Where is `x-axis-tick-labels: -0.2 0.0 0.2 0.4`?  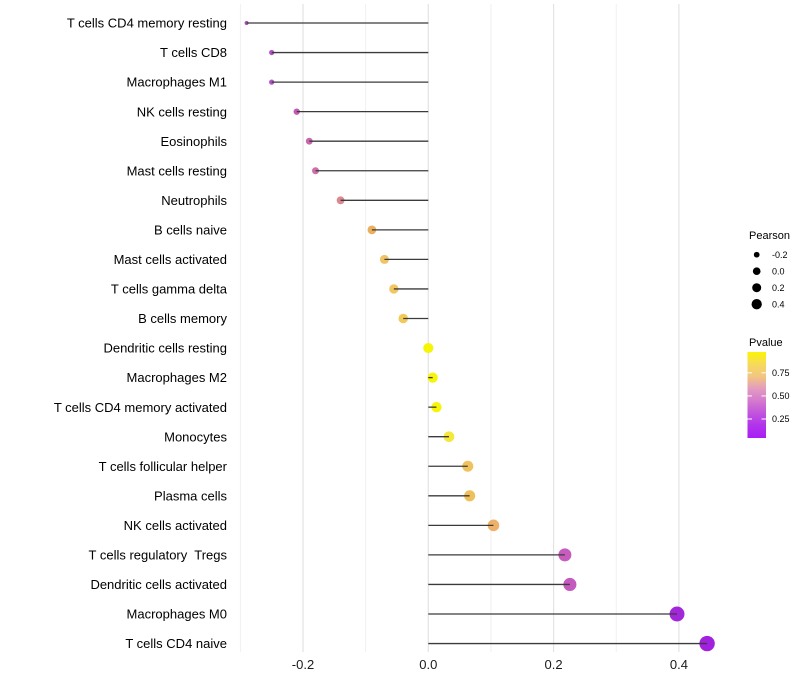 x-axis-tick-labels: -0.2 0.0 0.2 0.4 is located at coordinates (490, 664).